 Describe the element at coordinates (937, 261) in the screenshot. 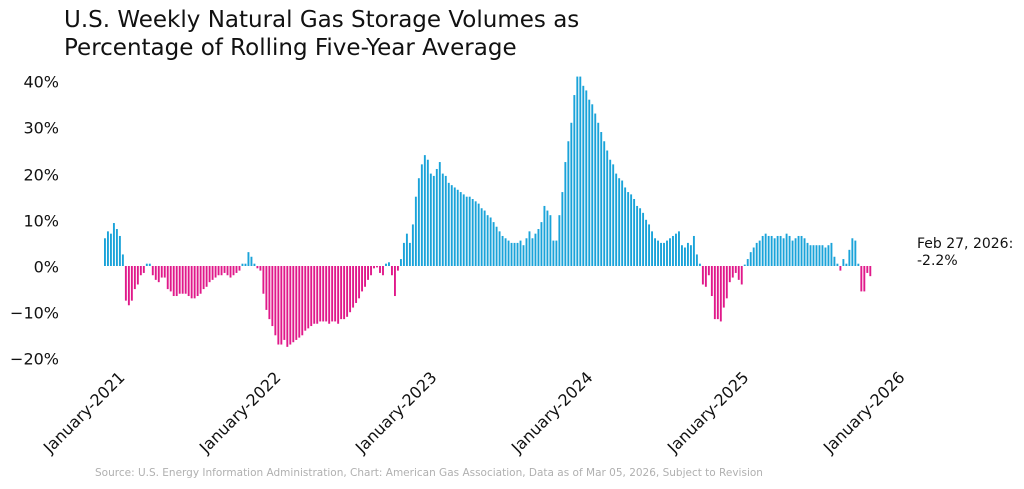

I see `annotation-value: -2.2%` at that location.